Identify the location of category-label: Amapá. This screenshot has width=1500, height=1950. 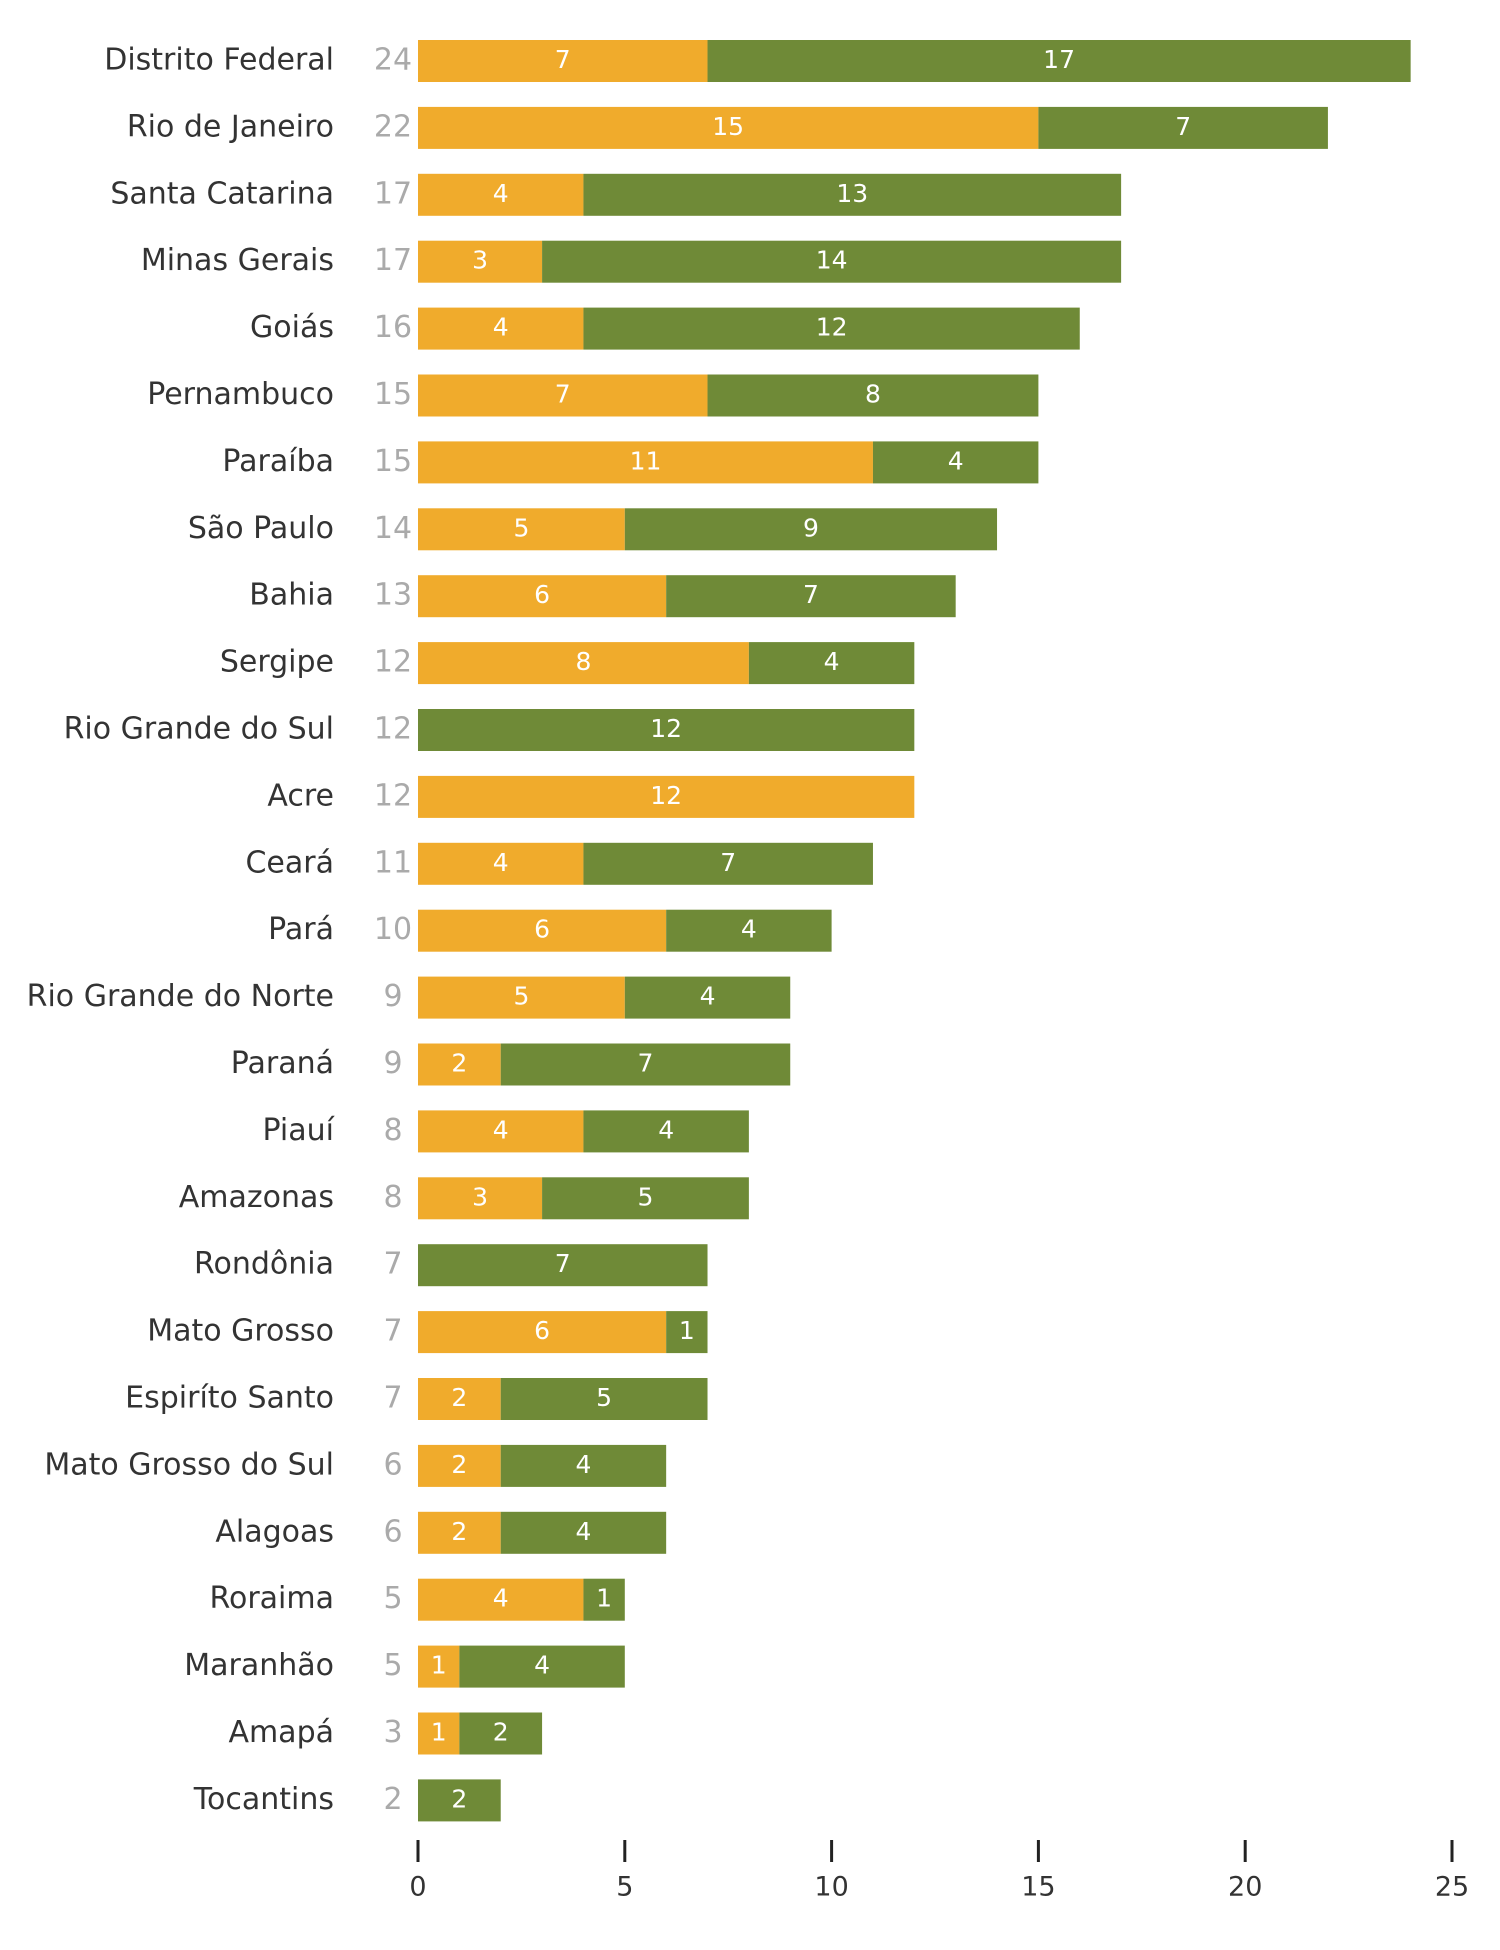
(281, 1732).